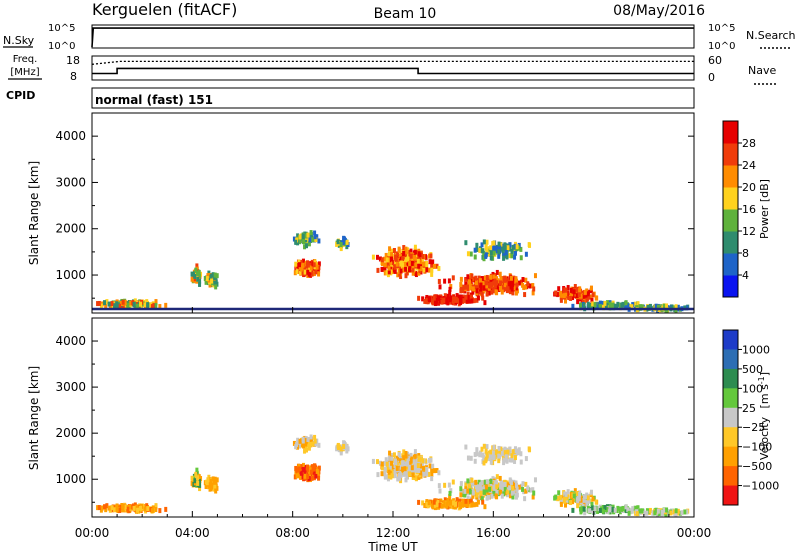 This screenshot has width=800, height=554. I want to click on velocity-ytick-label: 4000, so click(70, 341).